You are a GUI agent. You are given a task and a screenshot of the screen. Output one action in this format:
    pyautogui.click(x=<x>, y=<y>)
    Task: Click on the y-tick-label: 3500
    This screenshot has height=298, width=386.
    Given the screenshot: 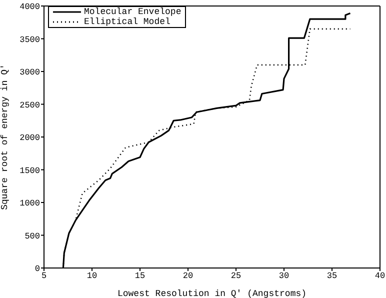 What is the action you would take?
    pyautogui.click(x=30, y=39)
    